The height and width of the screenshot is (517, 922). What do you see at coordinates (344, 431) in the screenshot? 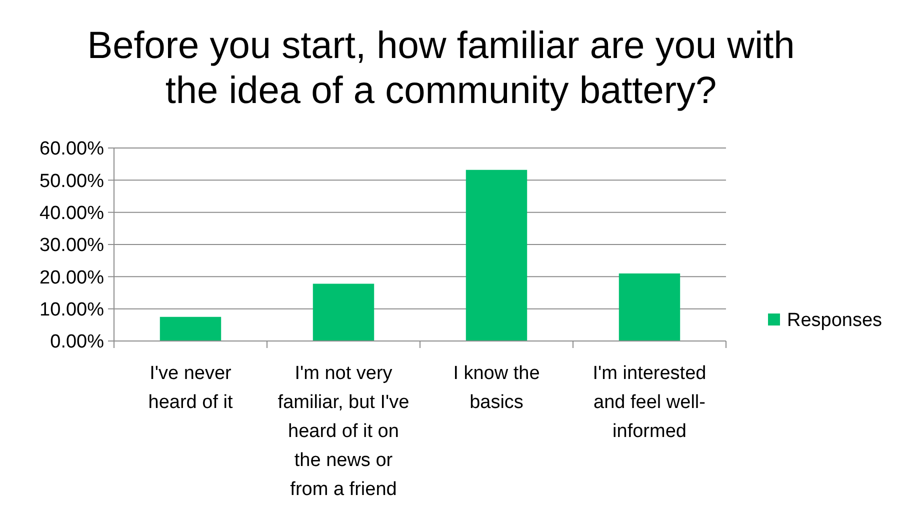
I see `x-tick-label: I'm not very familiar, but I've heard of it on the news or from a friend` at bounding box center [344, 431].